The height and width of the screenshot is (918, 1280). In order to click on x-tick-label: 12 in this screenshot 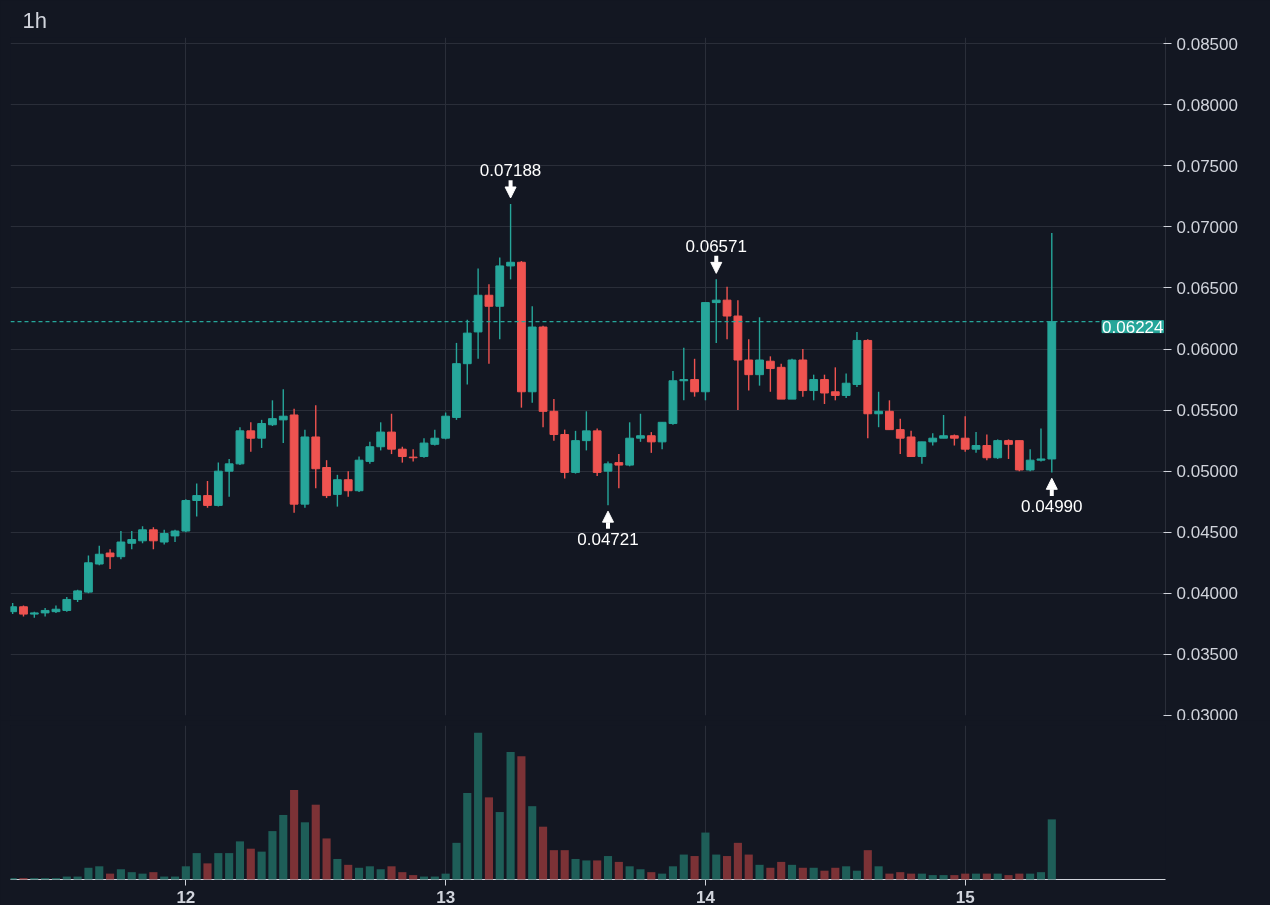, I will do `click(186, 897)`.